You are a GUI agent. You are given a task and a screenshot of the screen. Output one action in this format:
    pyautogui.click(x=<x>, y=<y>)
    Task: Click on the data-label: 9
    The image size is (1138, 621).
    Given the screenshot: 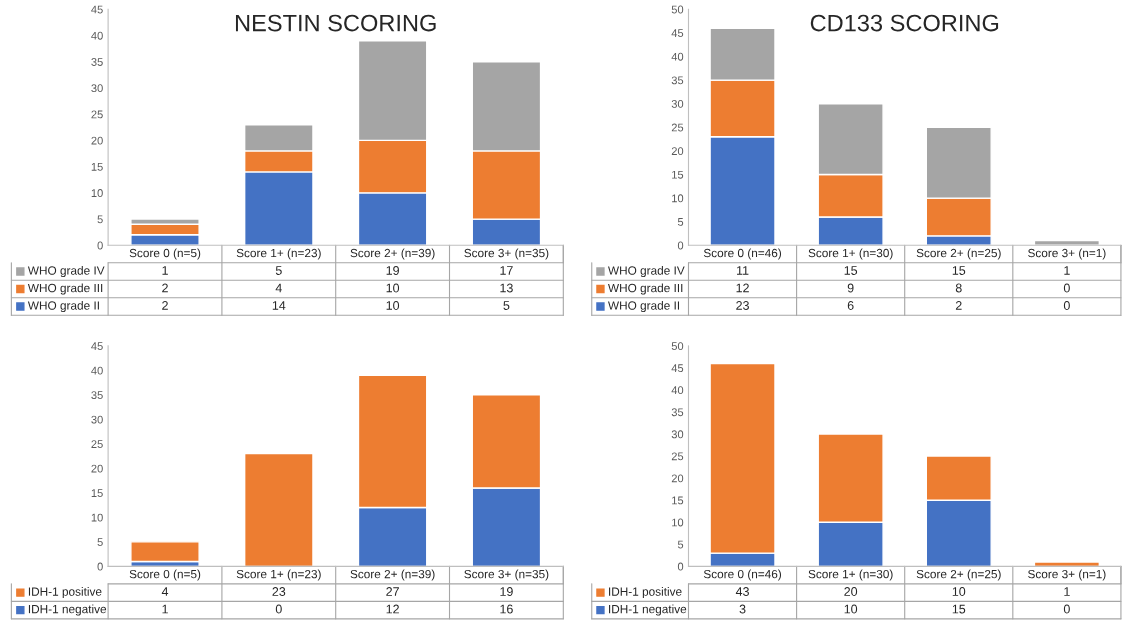 What is the action you would take?
    pyautogui.click(x=850, y=288)
    